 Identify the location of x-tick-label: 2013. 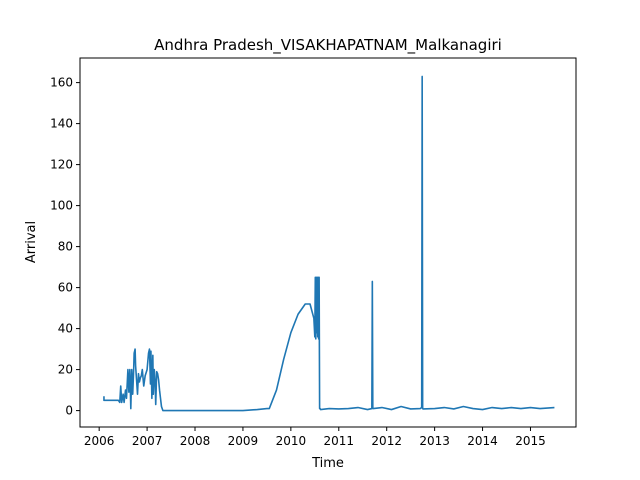
(434, 441).